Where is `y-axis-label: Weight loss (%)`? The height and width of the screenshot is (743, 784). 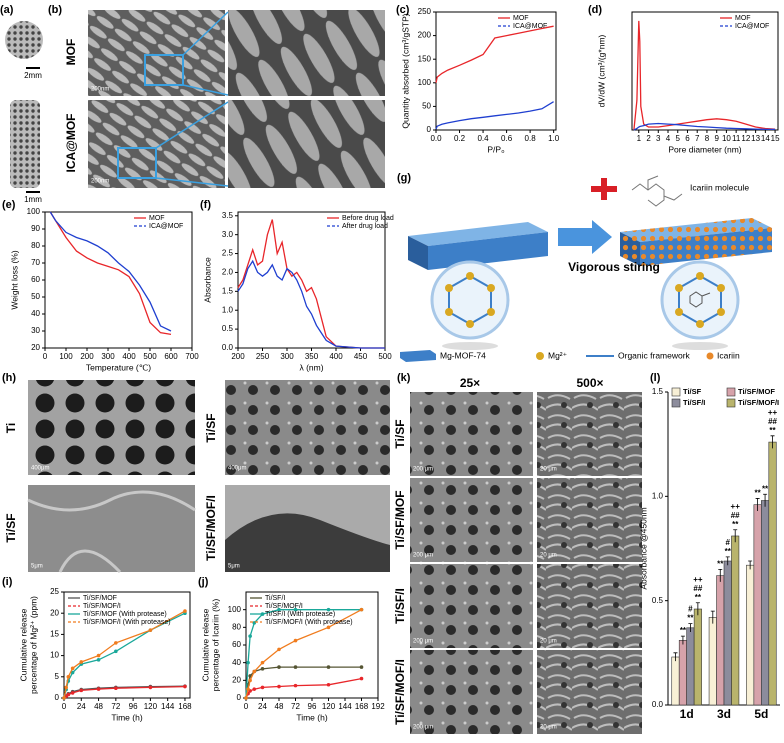
y-axis-label: Weight loss (%) is located at coordinates (14, 280).